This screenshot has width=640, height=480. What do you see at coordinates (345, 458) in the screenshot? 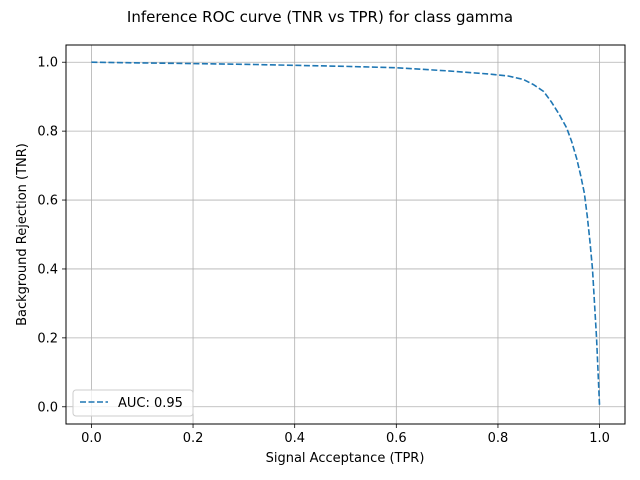
I see `x-axis-label: Signal Acceptance (TPR)` at bounding box center [345, 458].